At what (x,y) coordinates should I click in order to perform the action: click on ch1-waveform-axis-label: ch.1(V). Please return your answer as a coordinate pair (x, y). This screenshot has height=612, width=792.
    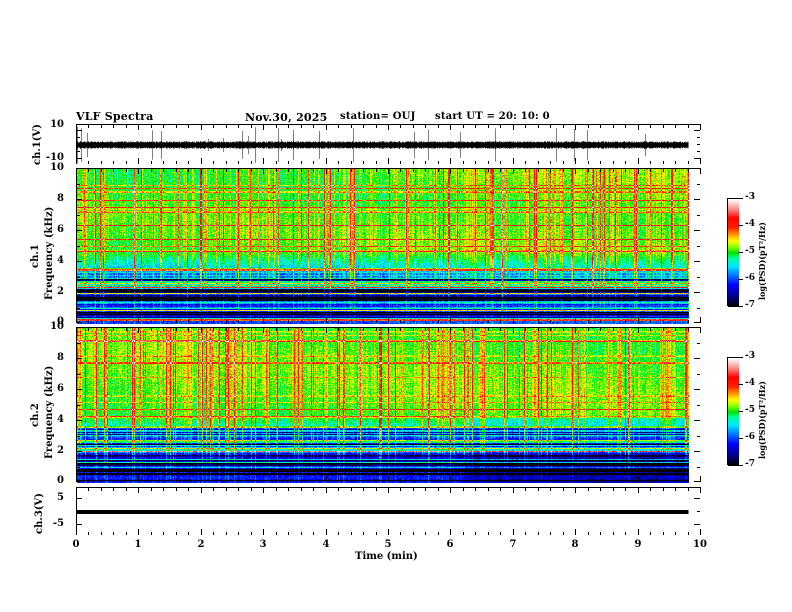
    Looking at the image, I should click on (37, 144).